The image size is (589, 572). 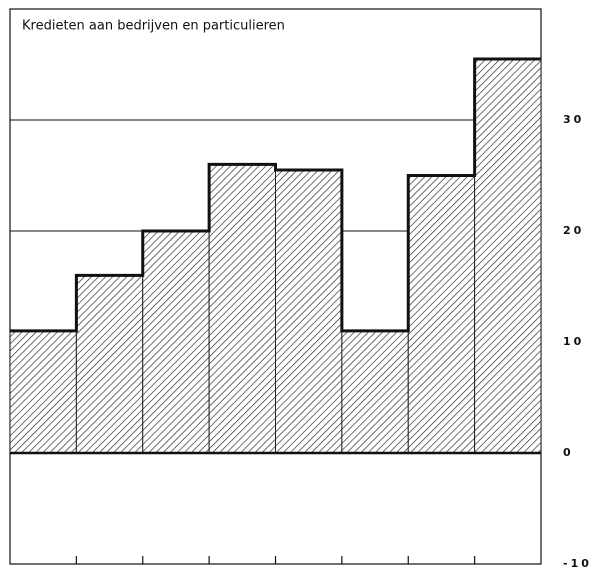 I want to click on y-tick-label: 20, so click(x=573, y=230).